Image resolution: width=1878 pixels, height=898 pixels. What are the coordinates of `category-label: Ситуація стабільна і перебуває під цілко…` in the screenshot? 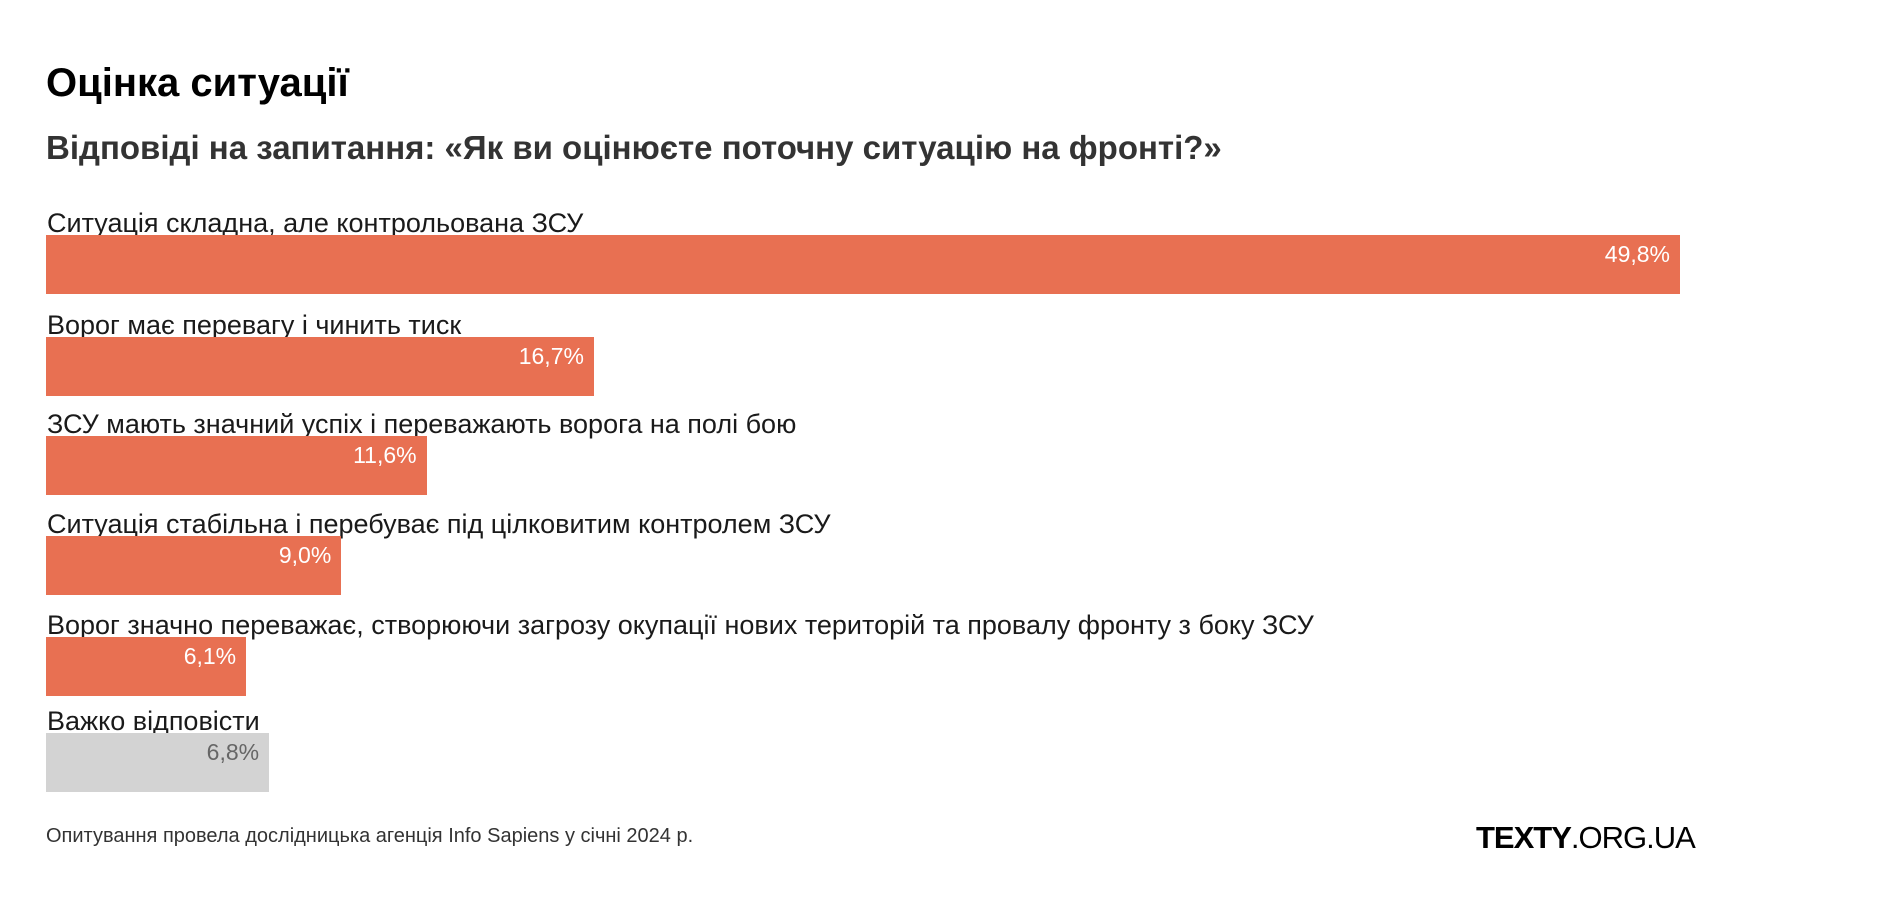 It's located at (439, 524).